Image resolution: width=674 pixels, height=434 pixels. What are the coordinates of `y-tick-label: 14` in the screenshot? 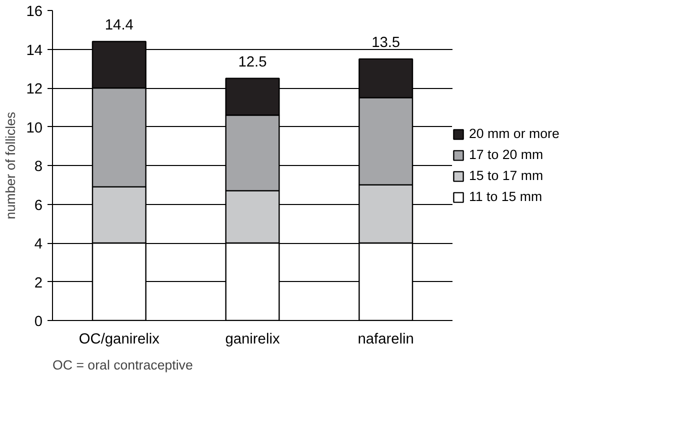 It's located at (34, 50).